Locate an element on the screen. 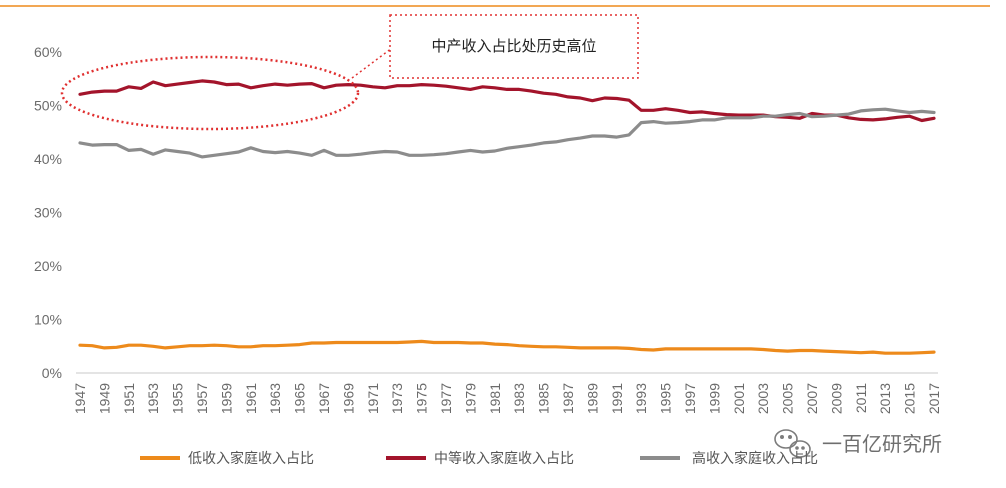 The height and width of the screenshot is (488, 1006). x-tick-label: 1977 is located at coordinates (446, 398).